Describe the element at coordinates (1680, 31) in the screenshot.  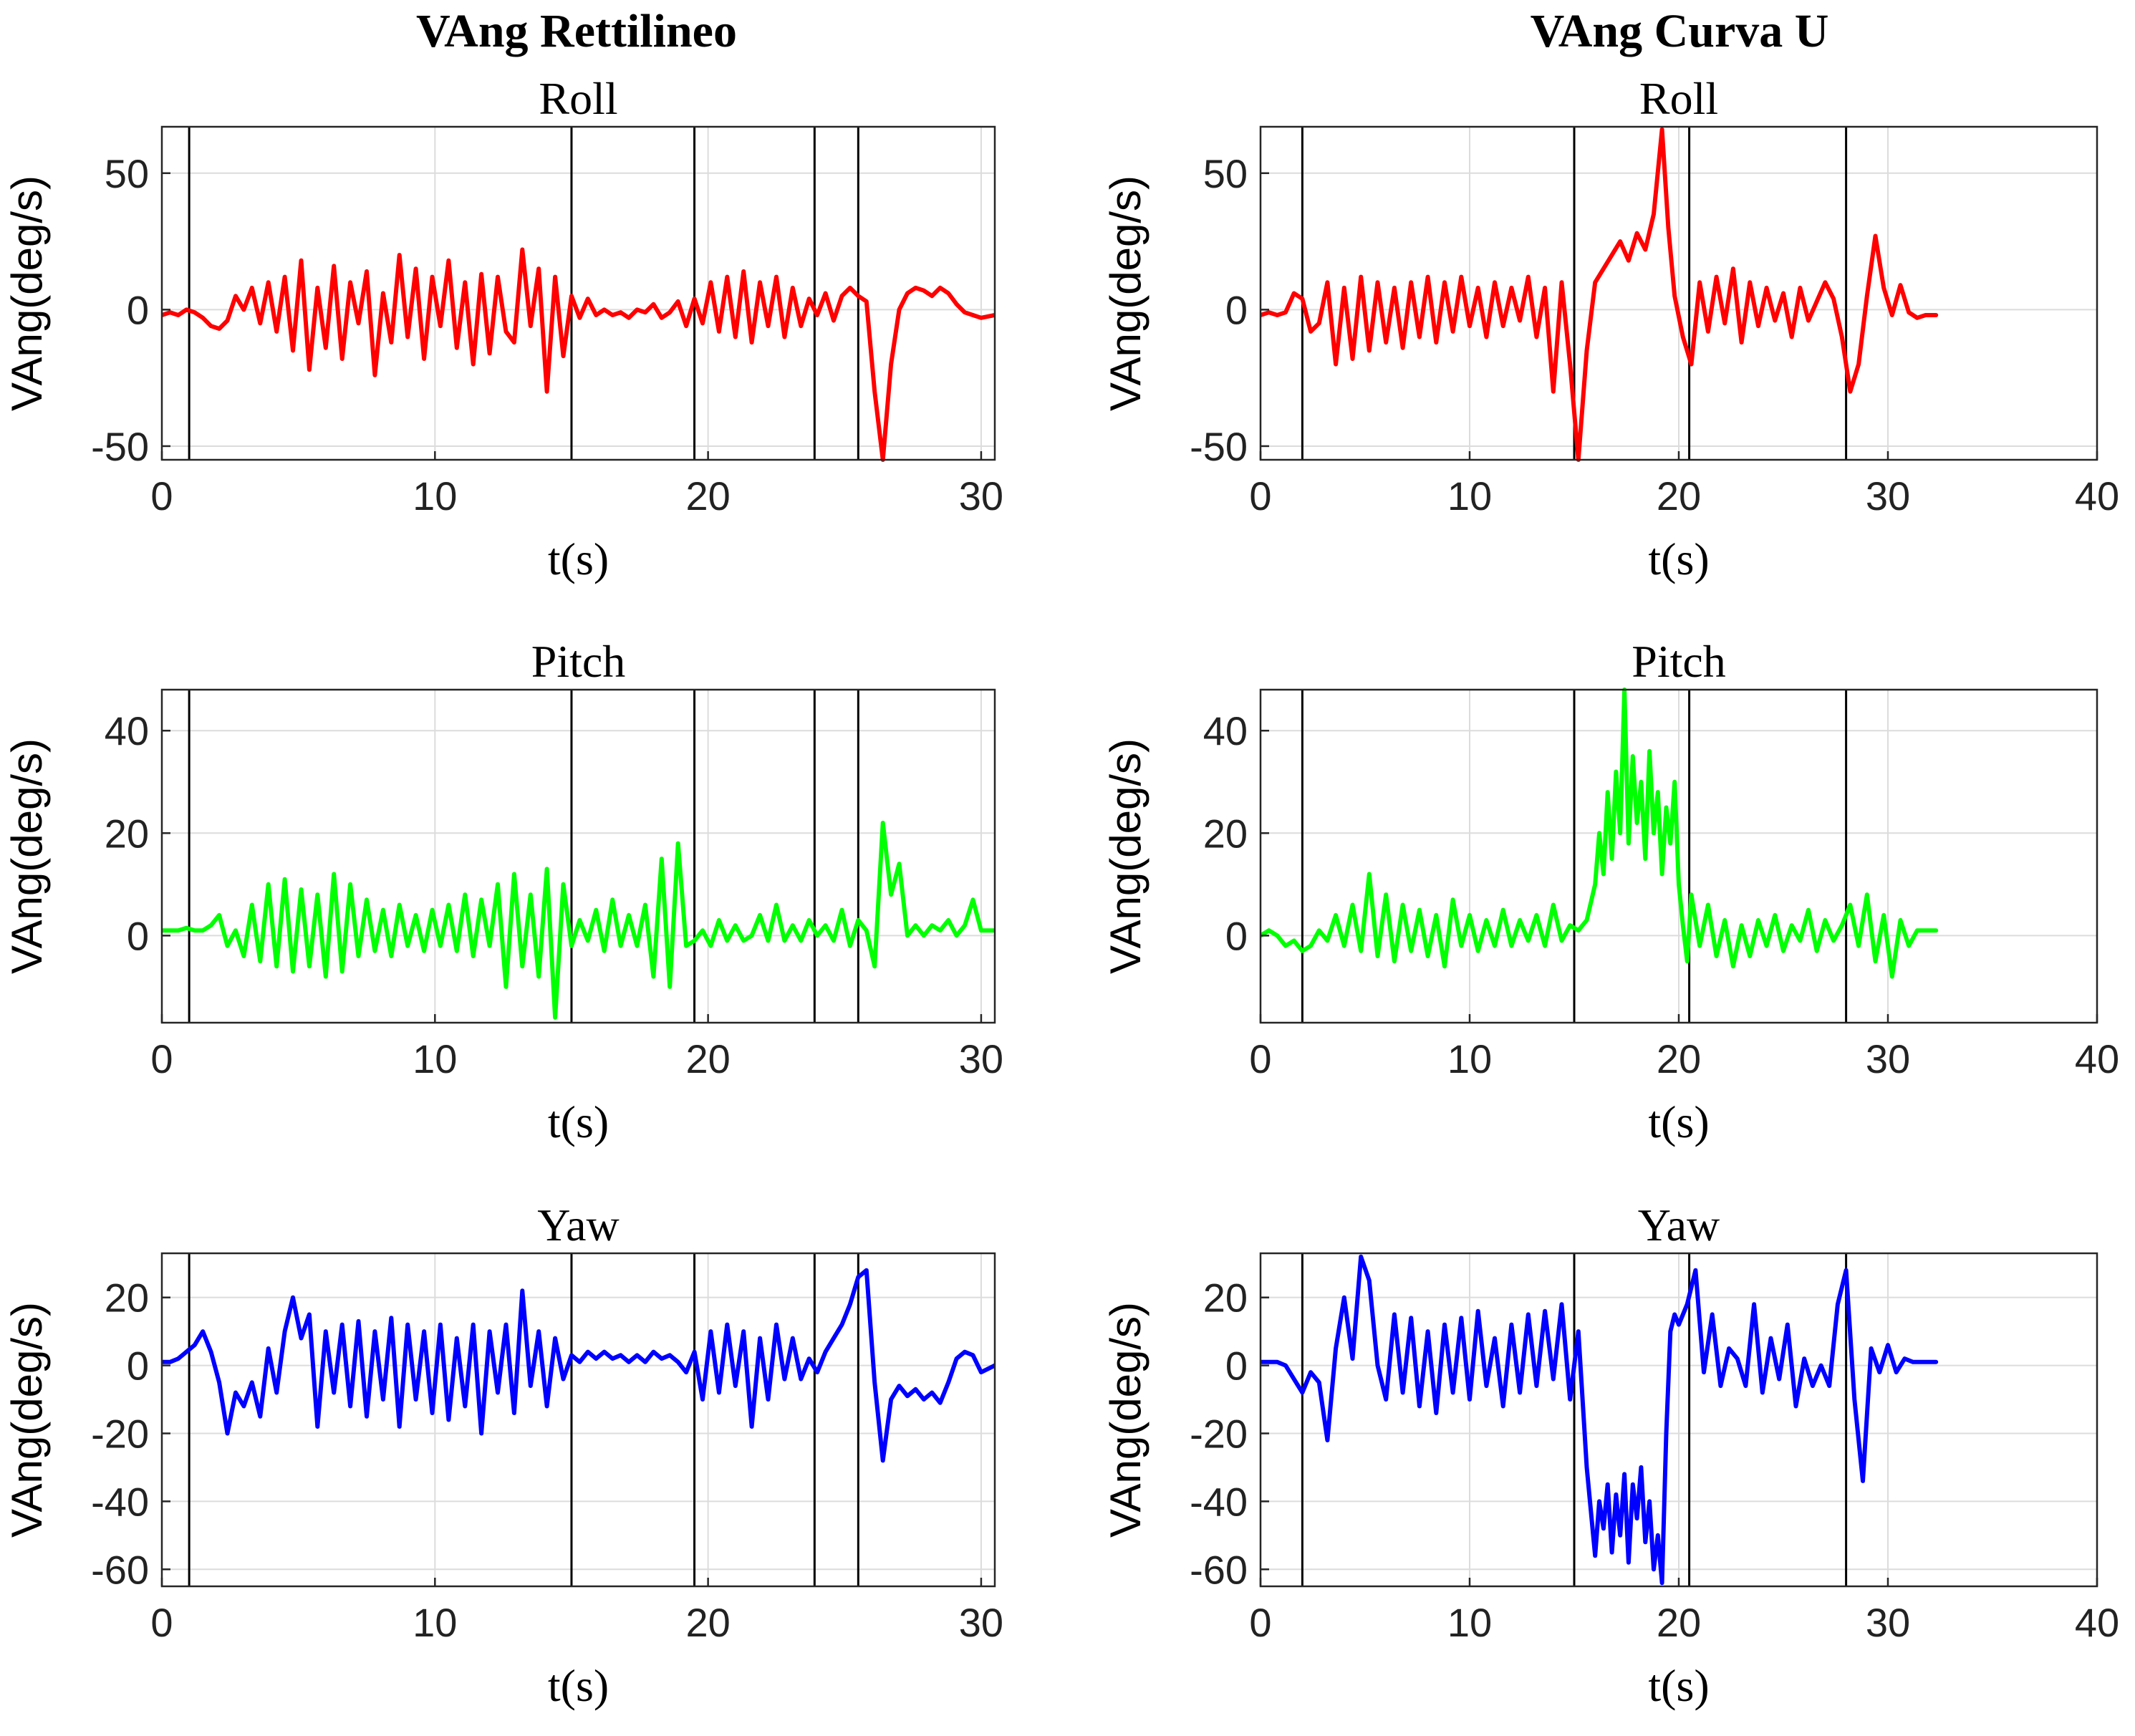
I see `column-title-curva-u: VAng Curva U` at that location.